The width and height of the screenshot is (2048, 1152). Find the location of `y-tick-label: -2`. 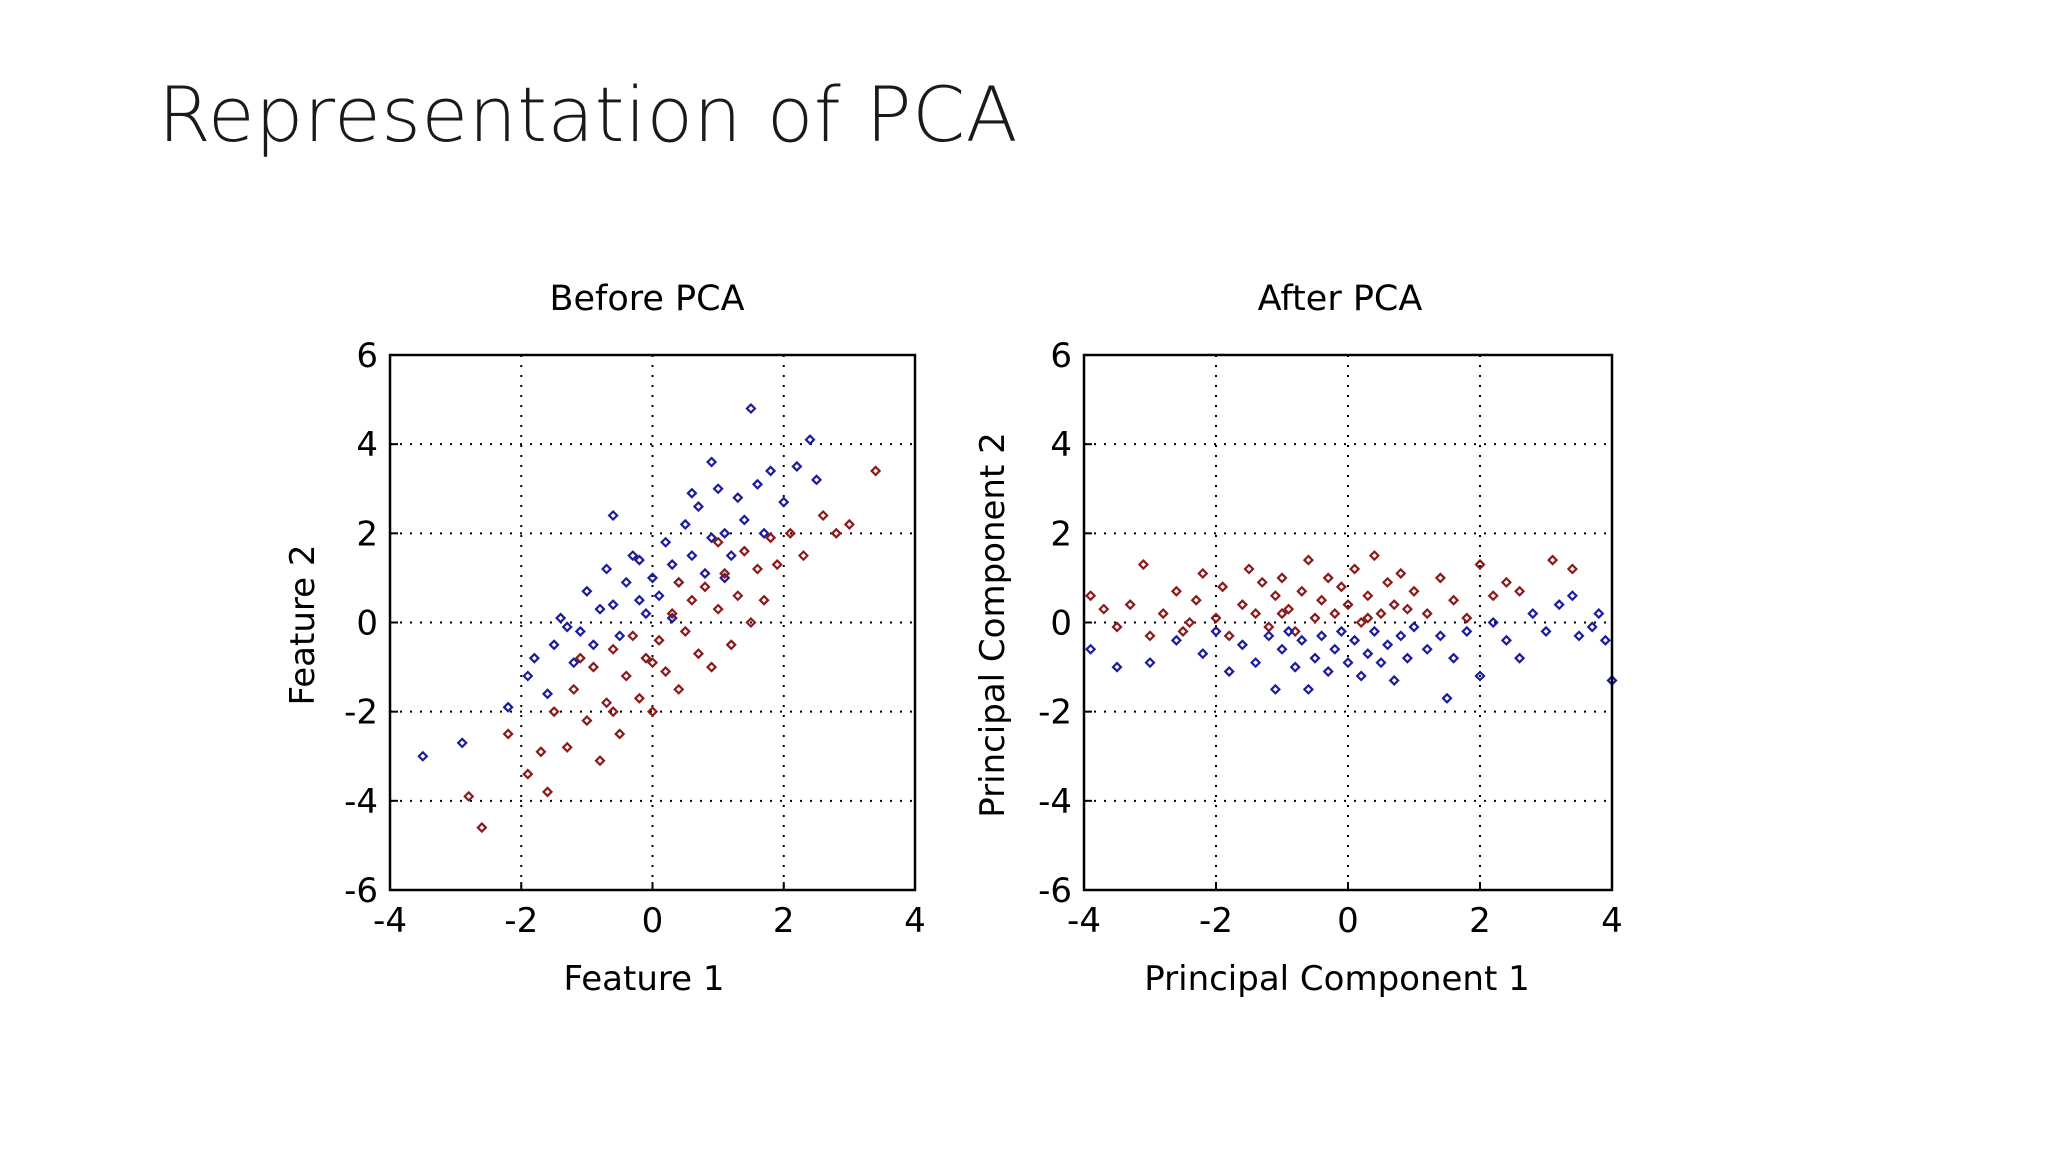

y-tick-label: -2 is located at coordinates (1055, 713).